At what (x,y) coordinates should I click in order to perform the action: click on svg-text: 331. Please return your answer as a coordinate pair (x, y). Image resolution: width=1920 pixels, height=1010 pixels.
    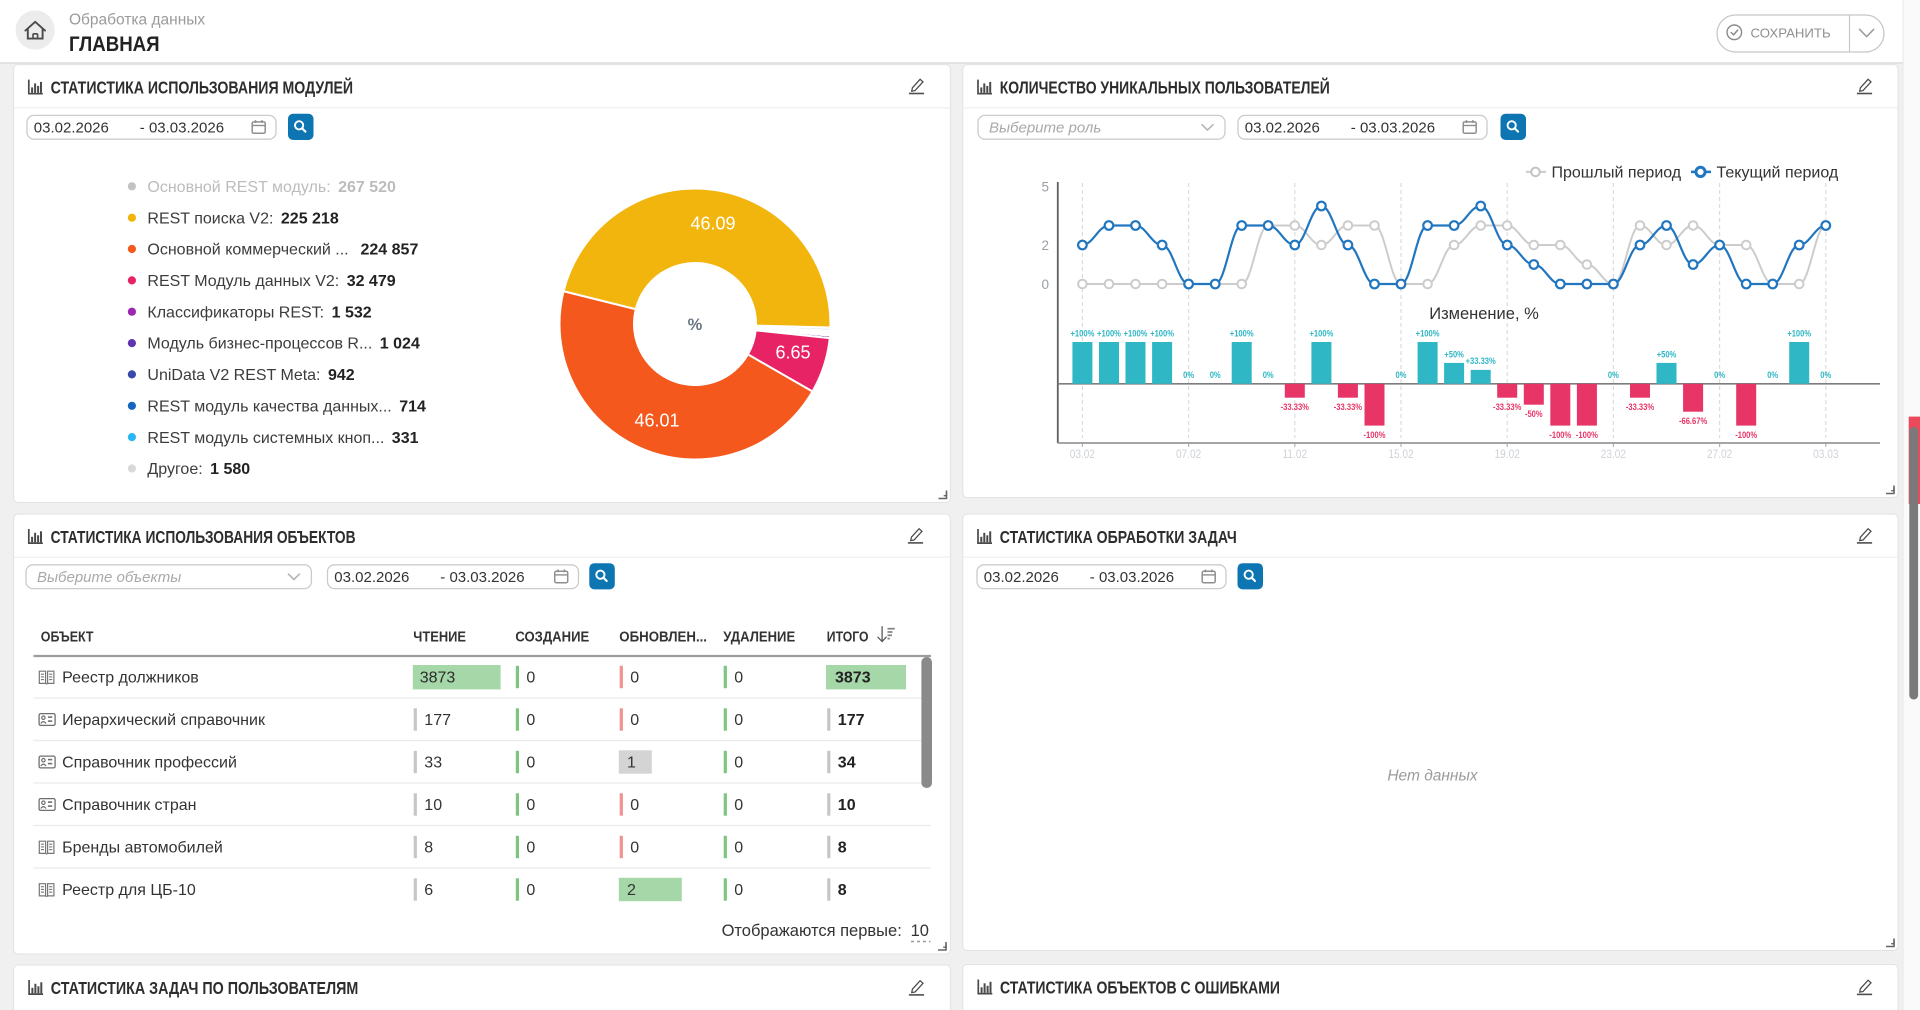
    Looking at the image, I should click on (405, 438).